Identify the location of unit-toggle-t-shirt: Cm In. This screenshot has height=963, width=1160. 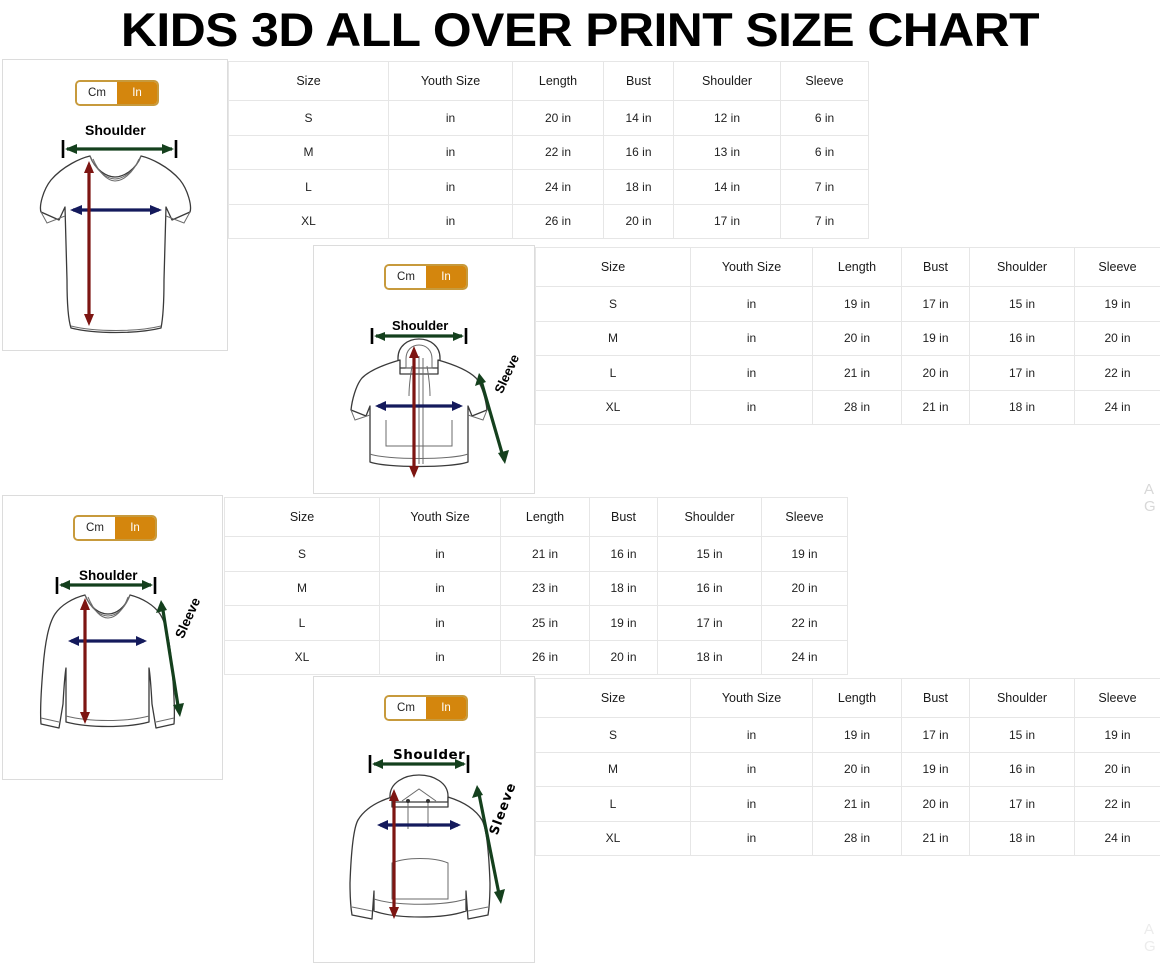
(117, 93).